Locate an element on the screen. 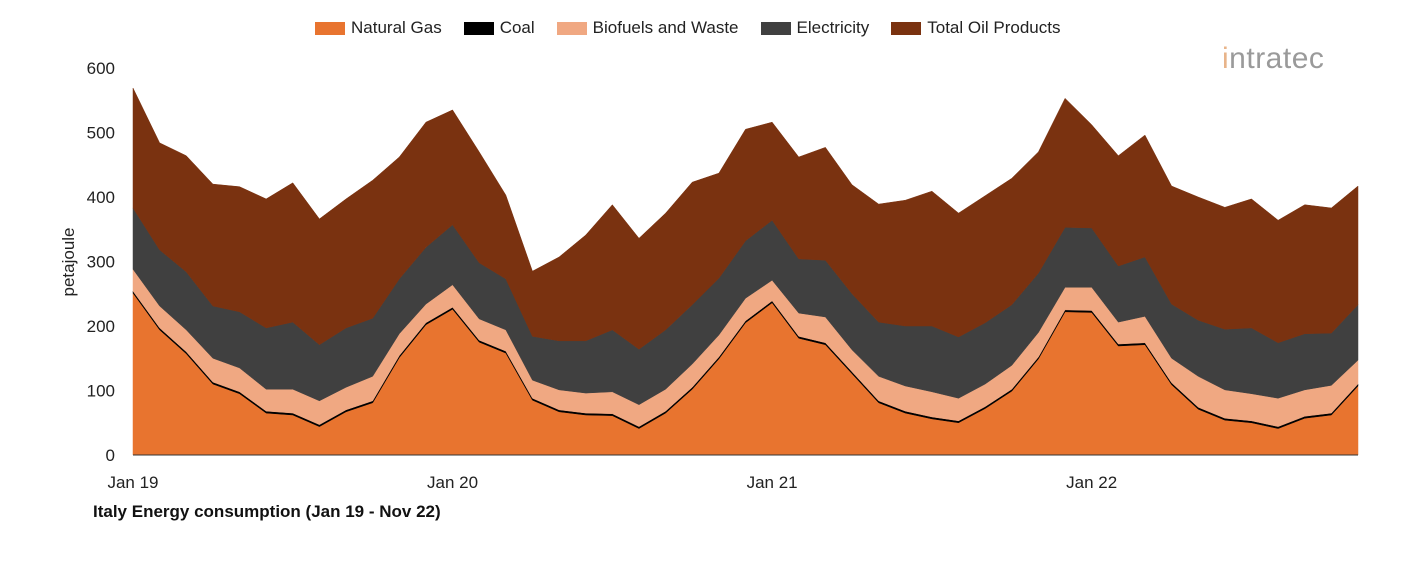  y-tick-label: 500 is located at coordinates (101, 133).